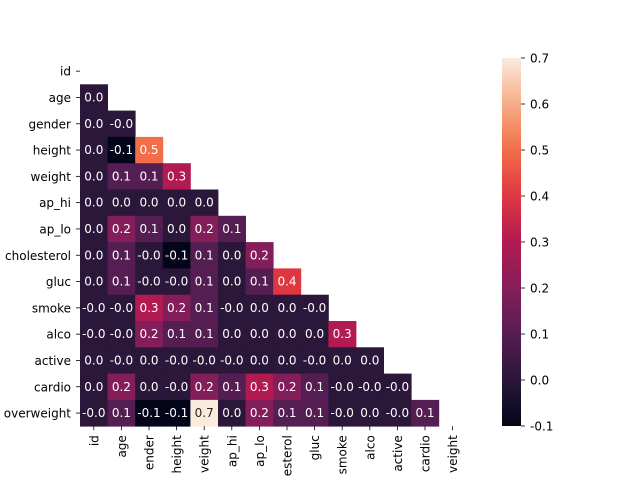 This screenshot has height=480, width=640. Describe the element at coordinates (53, 361) in the screenshot. I see `y-tick-label: active` at that location.